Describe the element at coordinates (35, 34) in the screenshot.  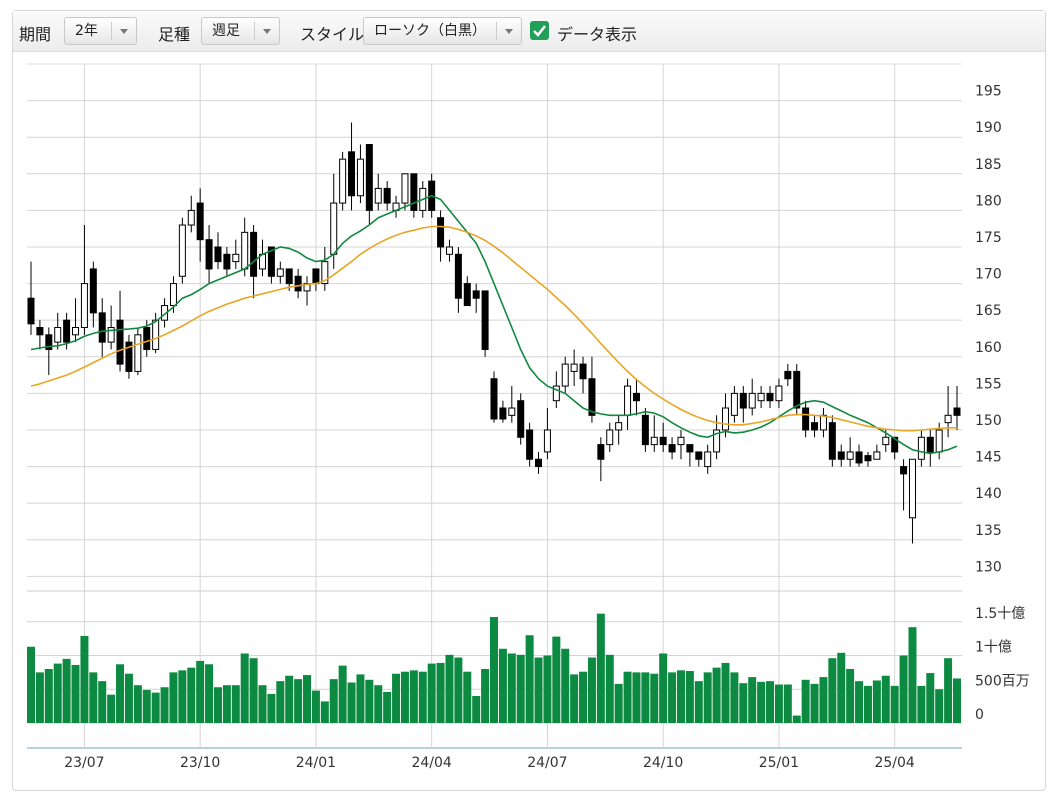
I see `period-label: 期間` at that location.